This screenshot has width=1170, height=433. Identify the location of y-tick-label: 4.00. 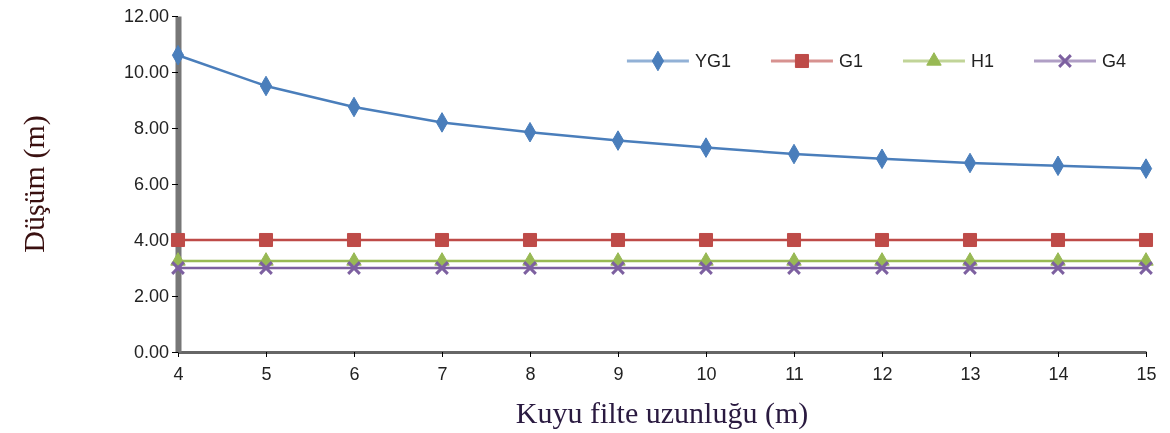
(151, 240).